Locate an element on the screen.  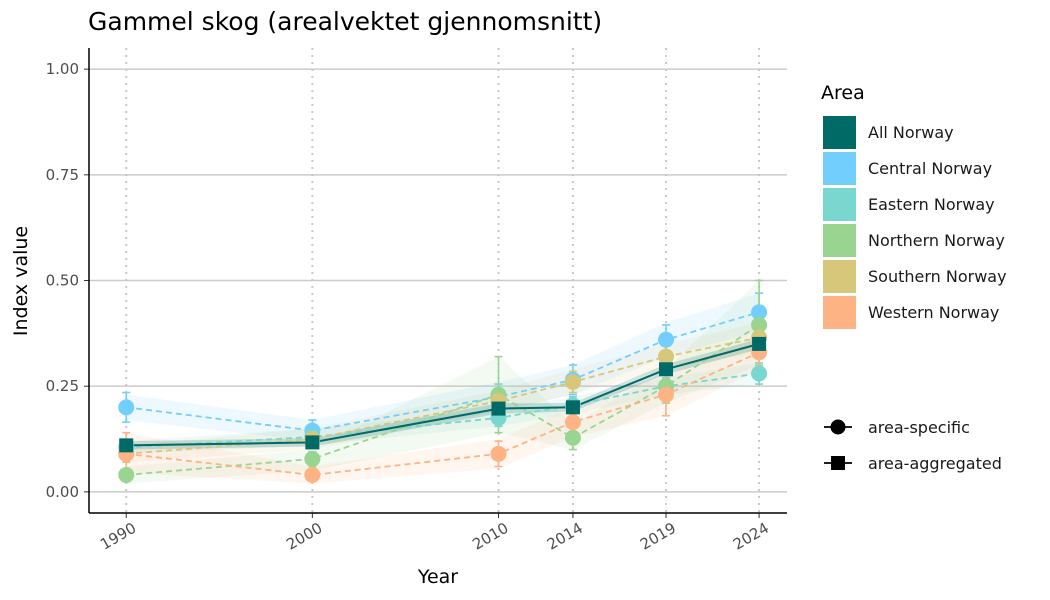
legend-label: area-specific is located at coordinates (919, 427).